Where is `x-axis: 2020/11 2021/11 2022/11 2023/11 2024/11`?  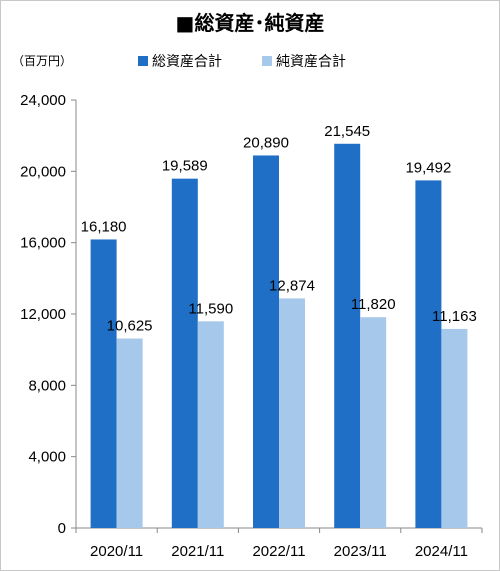 x-axis: 2020/11 2021/11 2022/11 2023/11 2024/11 is located at coordinates (279, 543).